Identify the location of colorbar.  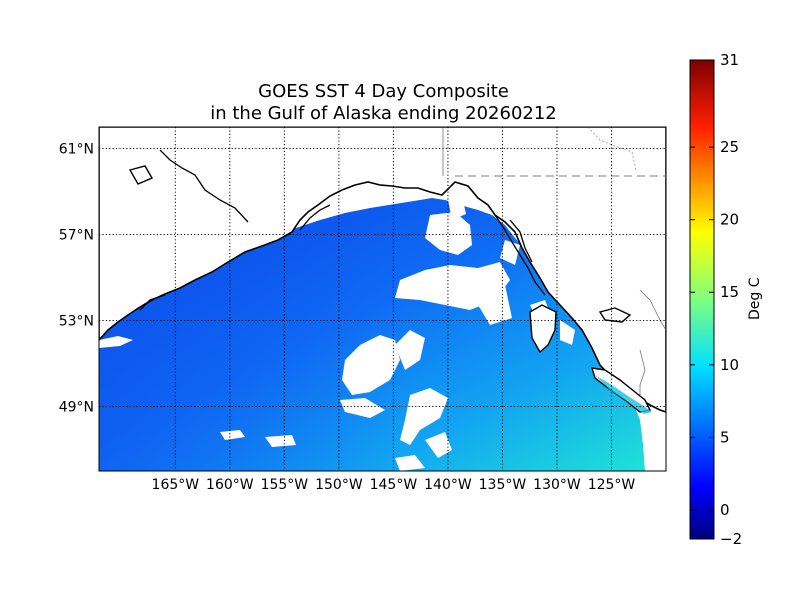
(702, 299).